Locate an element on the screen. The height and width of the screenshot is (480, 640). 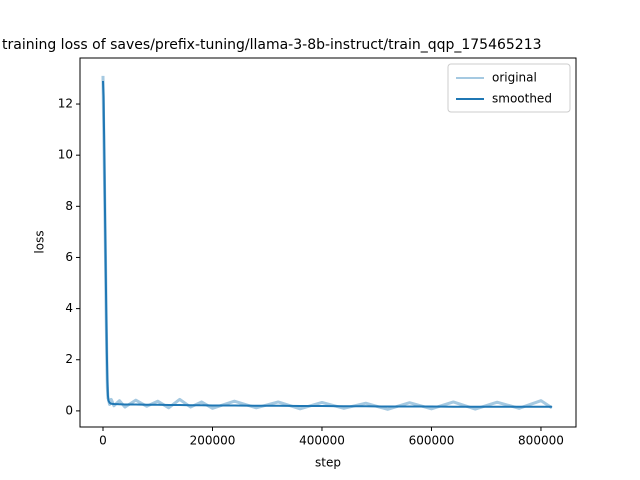
x-tick-label: 200000 is located at coordinates (213, 441).